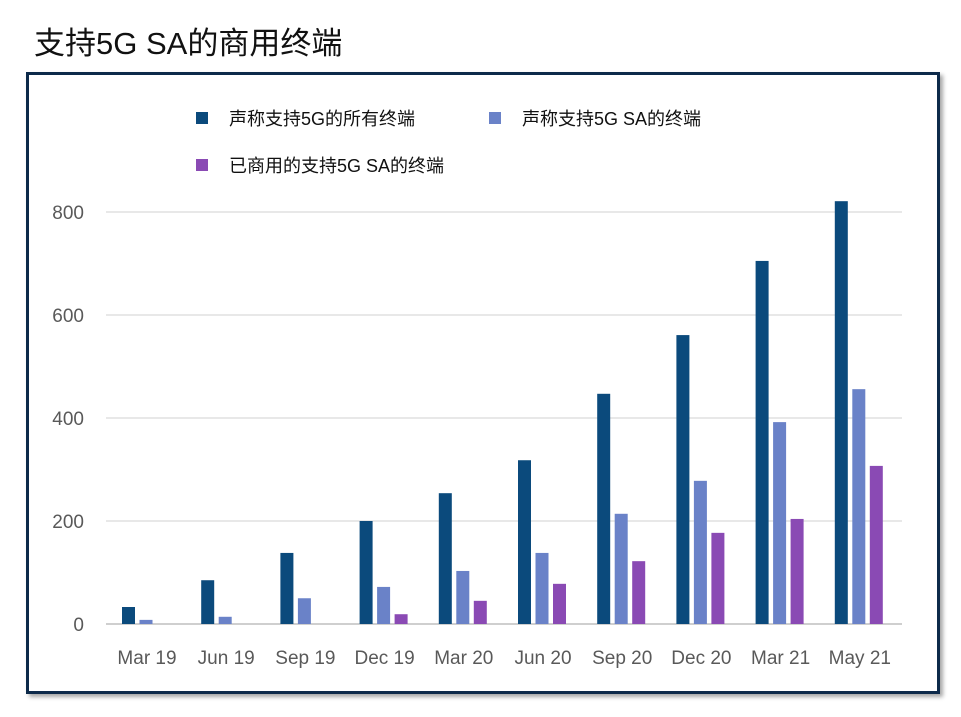 This screenshot has height=717, width=961. What do you see at coordinates (622, 658) in the screenshot?
I see `x-tick-label: Sep 20` at bounding box center [622, 658].